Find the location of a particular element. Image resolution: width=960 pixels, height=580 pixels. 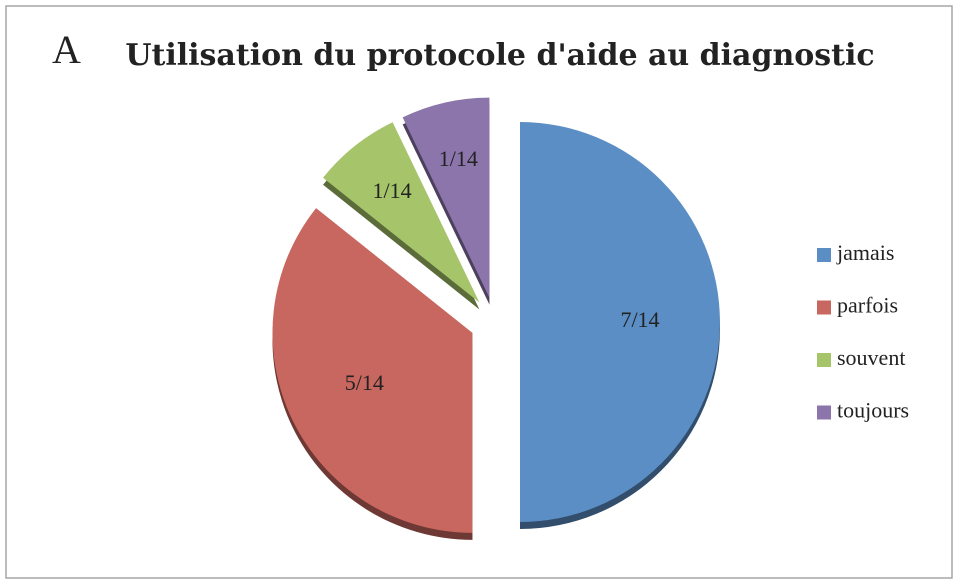

panel-letter: A is located at coordinates (66, 49).